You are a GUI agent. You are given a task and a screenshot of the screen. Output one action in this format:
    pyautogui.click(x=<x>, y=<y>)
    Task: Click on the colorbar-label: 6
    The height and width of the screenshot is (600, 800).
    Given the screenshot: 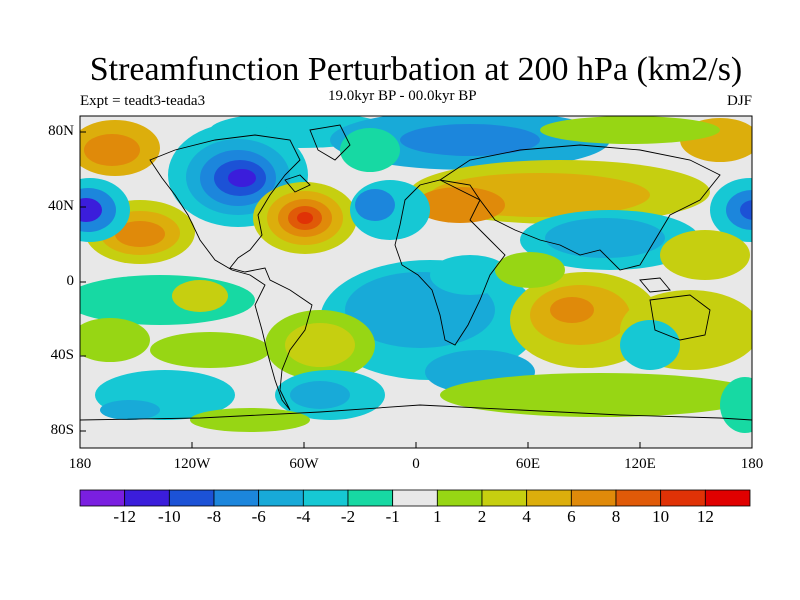 What is the action you would take?
    pyautogui.click(x=571, y=516)
    